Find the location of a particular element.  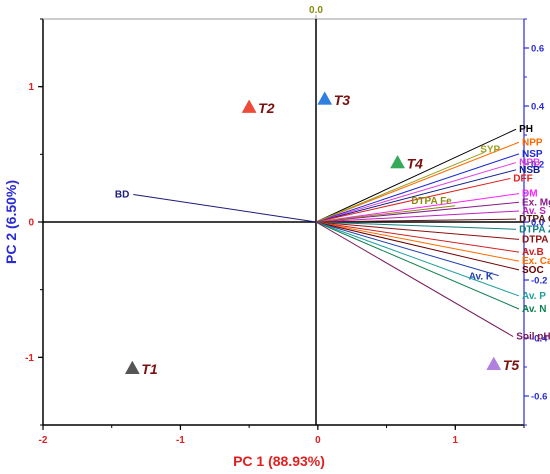

variable-label: DTPA Mn is located at coordinates (536, 239).